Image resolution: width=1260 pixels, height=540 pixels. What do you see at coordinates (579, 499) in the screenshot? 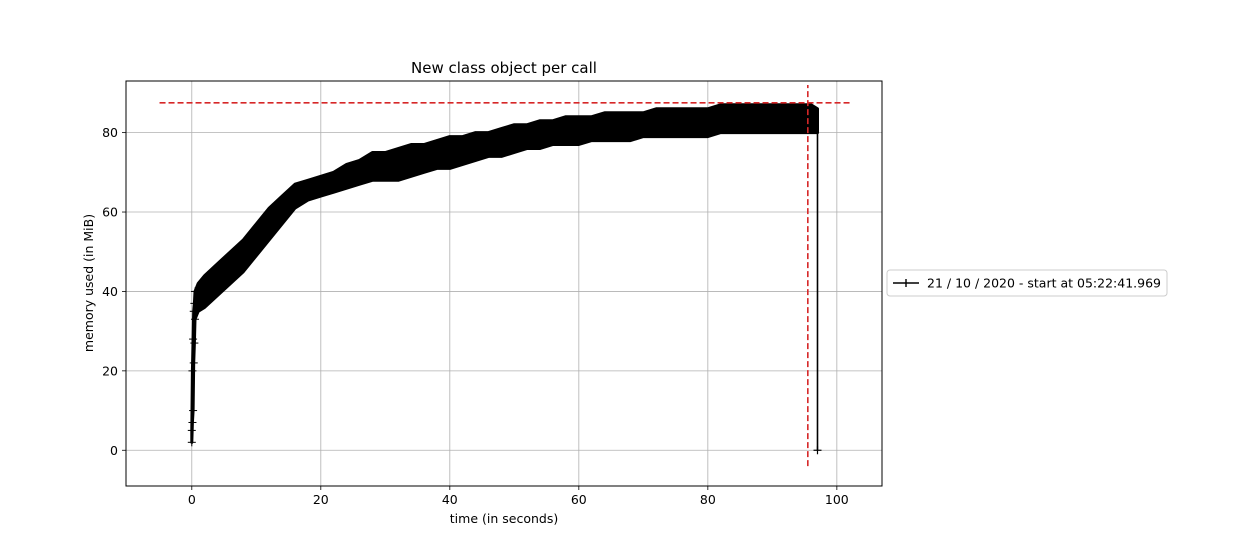
I see `x-tick-label: 60` at bounding box center [579, 499].